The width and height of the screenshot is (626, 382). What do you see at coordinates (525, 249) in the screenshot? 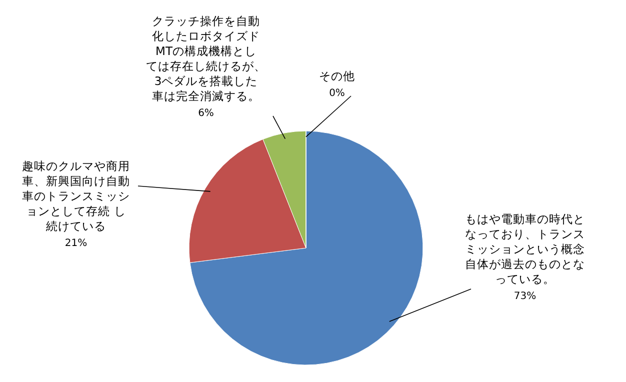
I see `slice-label: もはや電動車の時代となっており、トランスミッションという概念自体が過去のものとなっている。` at bounding box center [525, 249].